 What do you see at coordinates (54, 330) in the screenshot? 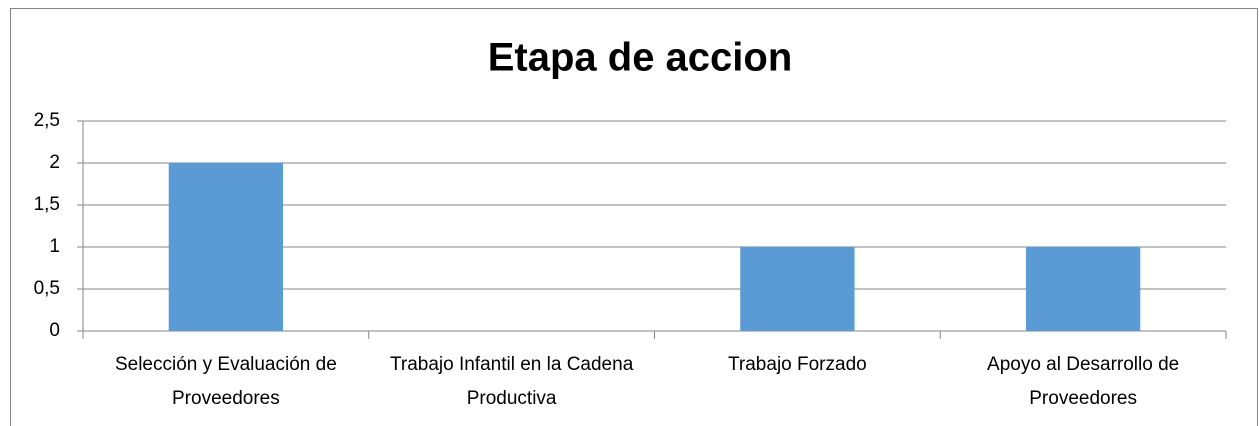
I see `y-tick-label: 0` at bounding box center [54, 330].